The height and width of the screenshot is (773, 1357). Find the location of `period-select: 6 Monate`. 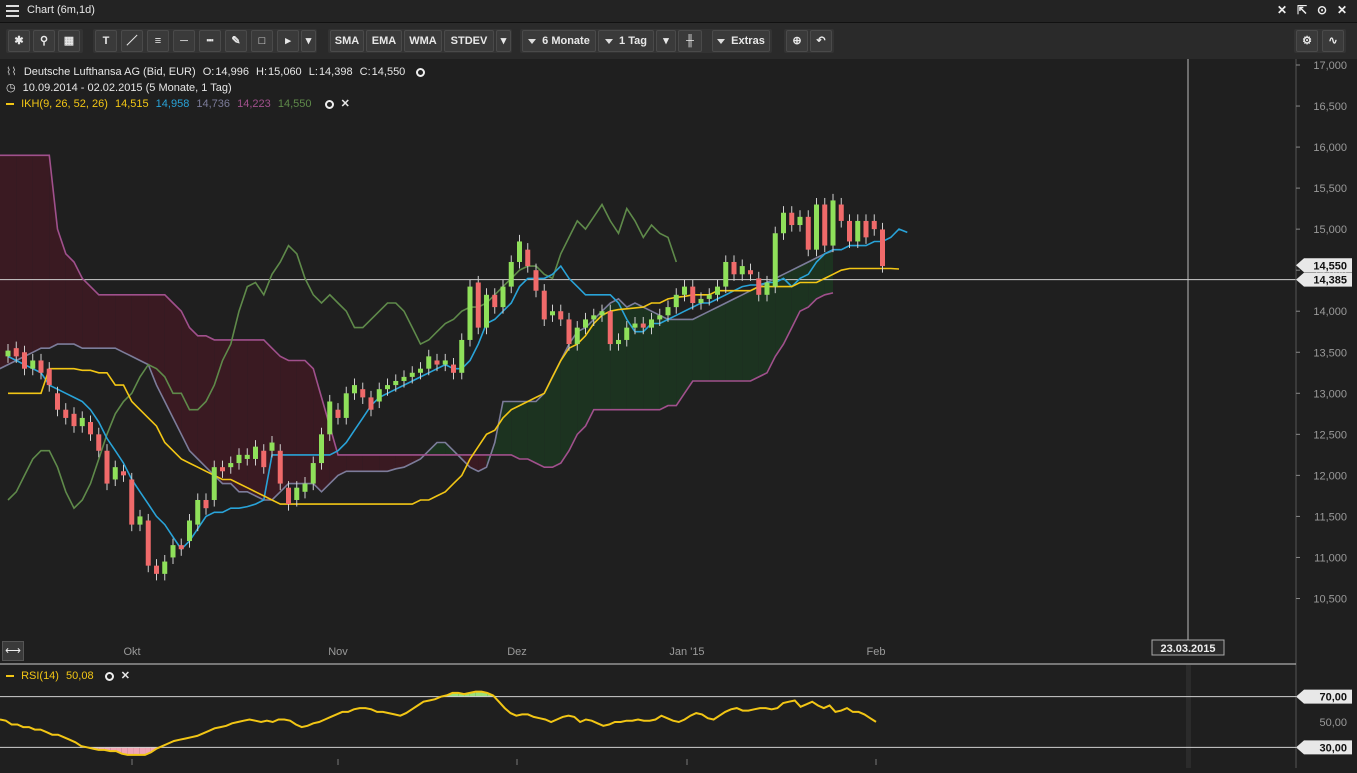

period-select: 6 Monate is located at coordinates (559, 41).